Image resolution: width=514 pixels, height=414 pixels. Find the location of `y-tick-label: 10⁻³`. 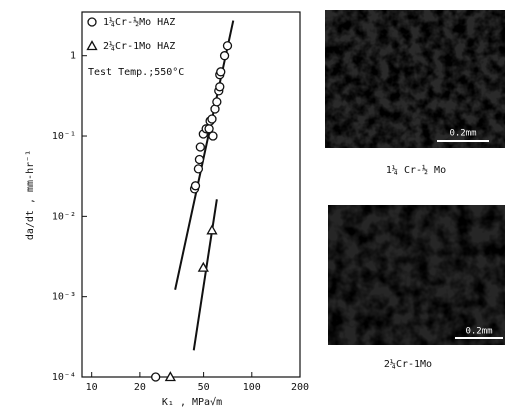

y-tick-label: 10⁻³ is located at coordinates (64, 297).